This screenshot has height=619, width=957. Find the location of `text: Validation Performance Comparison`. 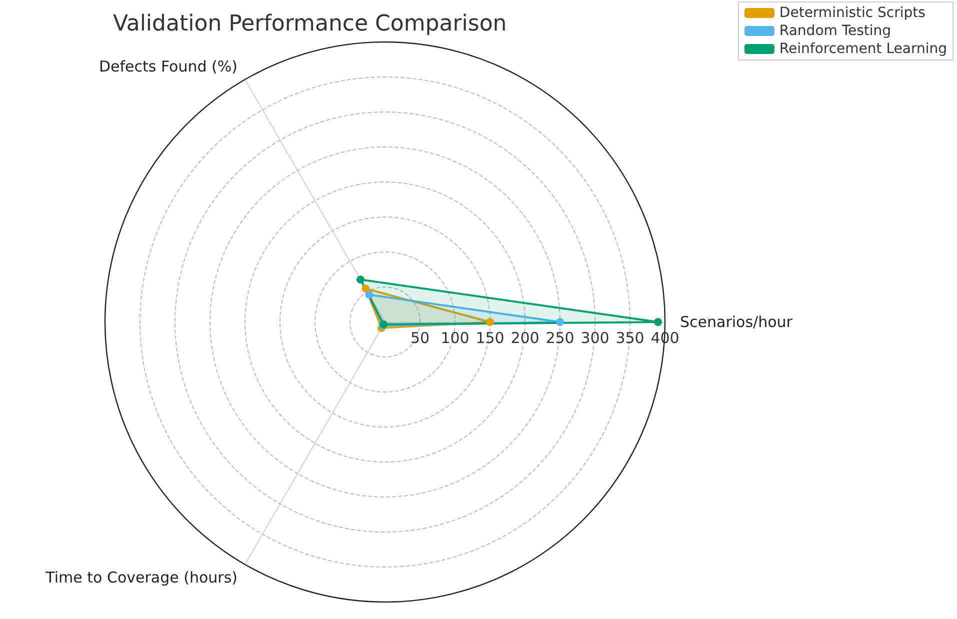

text: Validation Performance Comparison is located at coordinates (310, 24).